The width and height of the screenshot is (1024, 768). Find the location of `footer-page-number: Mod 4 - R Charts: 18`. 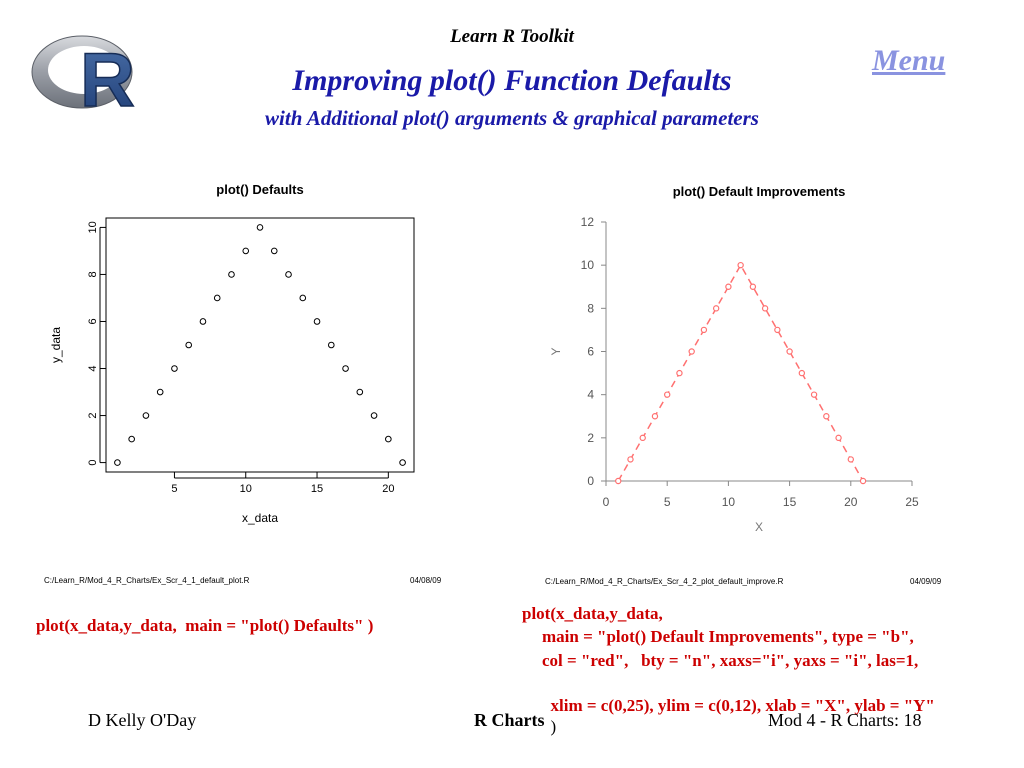

footer-page-number: Mod 4 - R Charts: 18 is located at coordinates (845, 720).